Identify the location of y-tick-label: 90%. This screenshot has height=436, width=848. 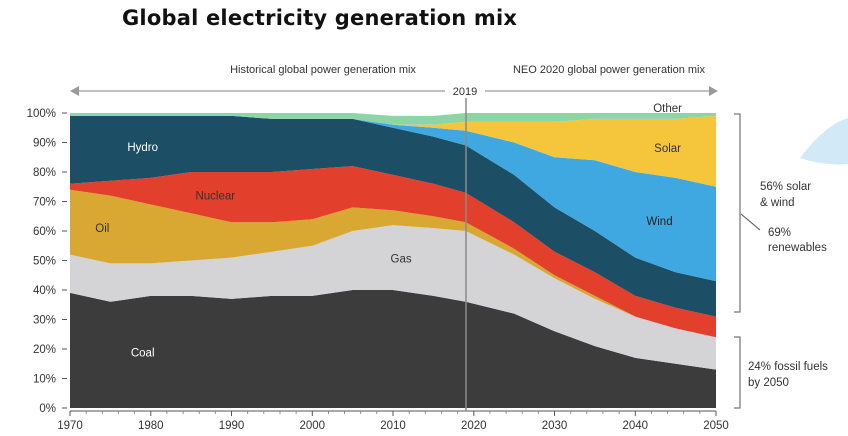
(44, 144).